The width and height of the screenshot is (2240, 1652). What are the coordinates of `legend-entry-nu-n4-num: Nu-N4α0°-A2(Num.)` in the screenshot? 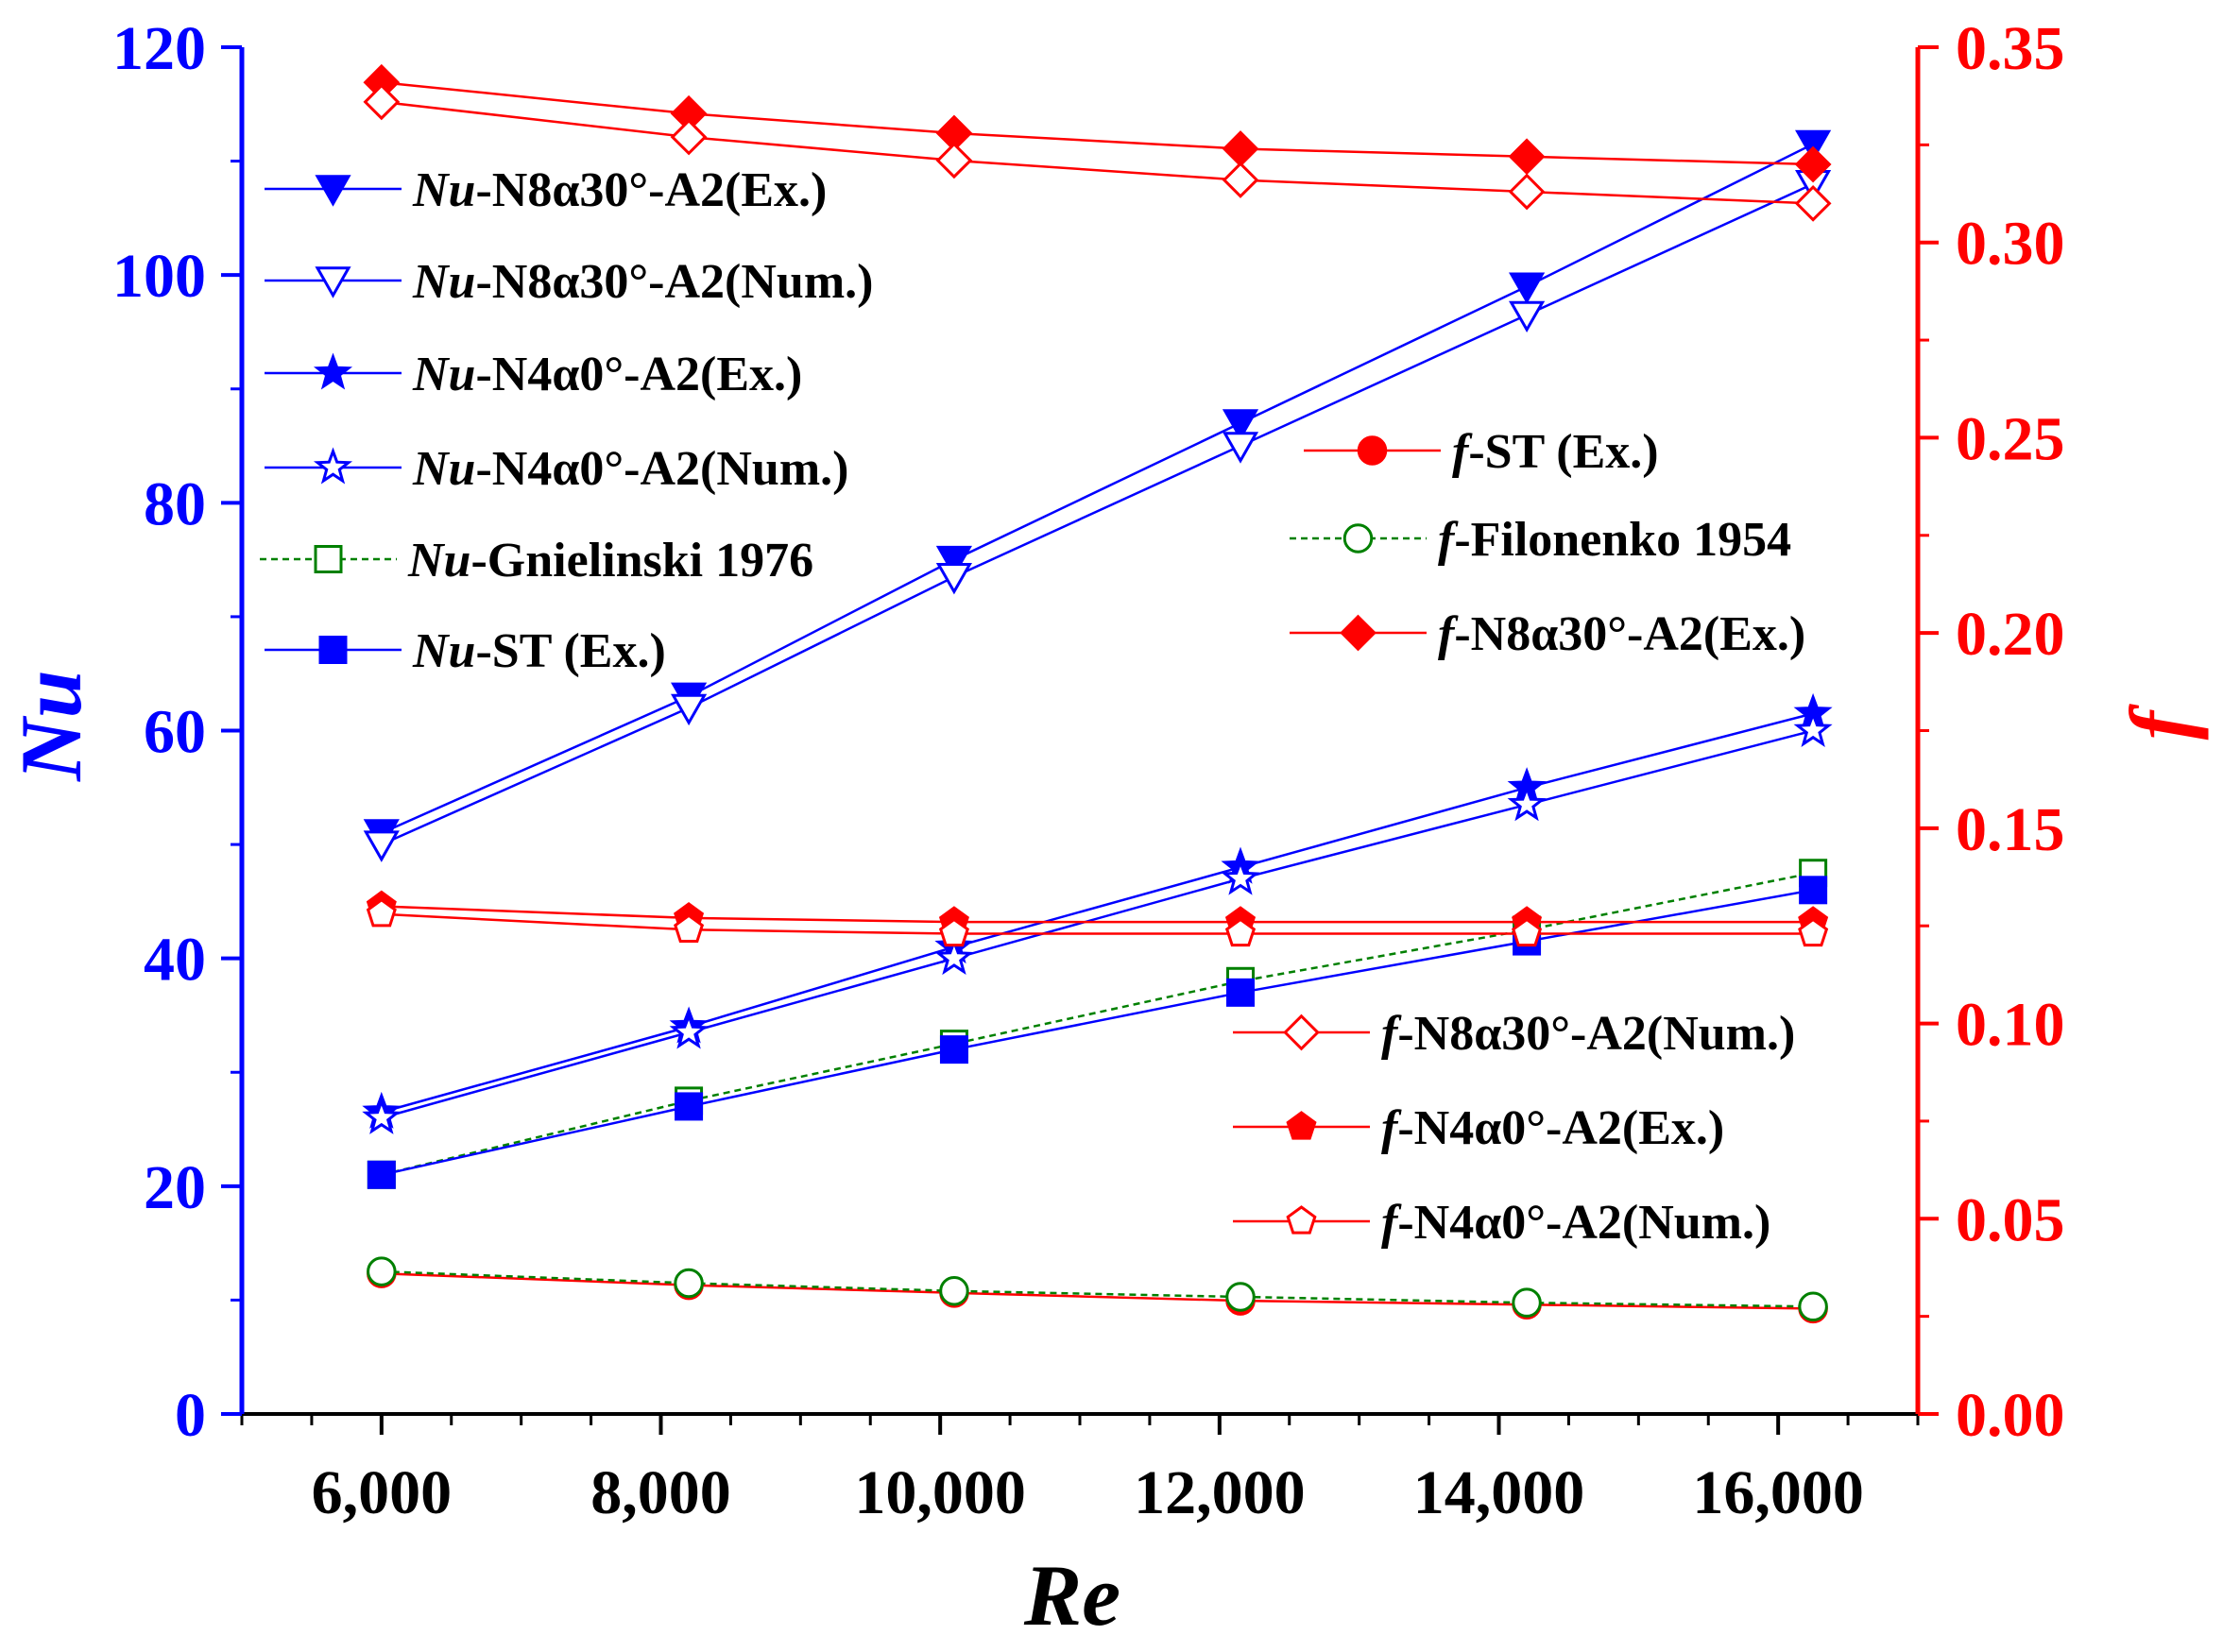 It's located at (556, 469).